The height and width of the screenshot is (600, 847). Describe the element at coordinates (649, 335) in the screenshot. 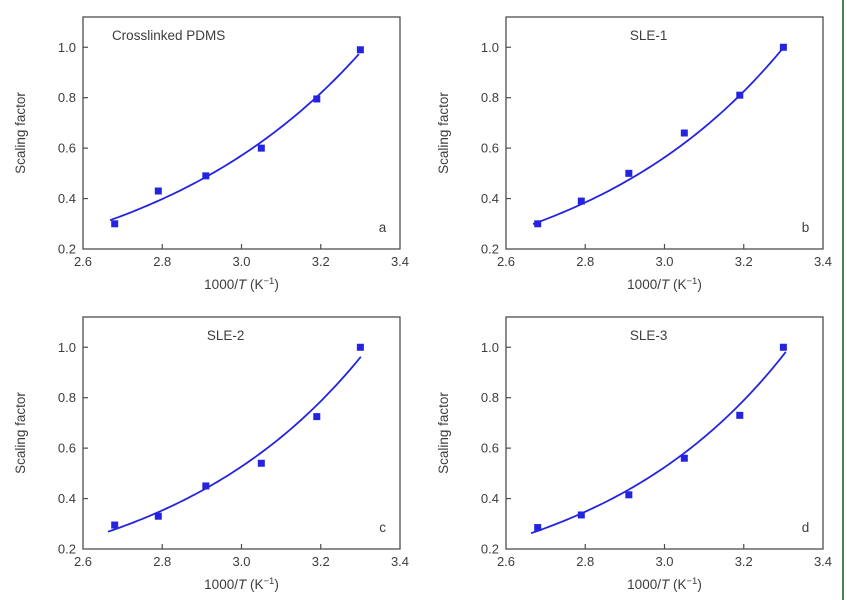

I see `panel-title: SLE-3` at that location.